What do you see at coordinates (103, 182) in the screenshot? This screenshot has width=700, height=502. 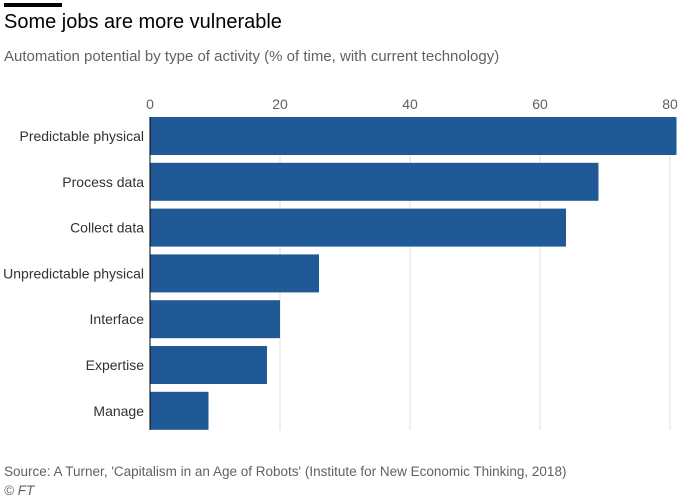 I see `category-label: Process data` at bounding box center [103, 182].